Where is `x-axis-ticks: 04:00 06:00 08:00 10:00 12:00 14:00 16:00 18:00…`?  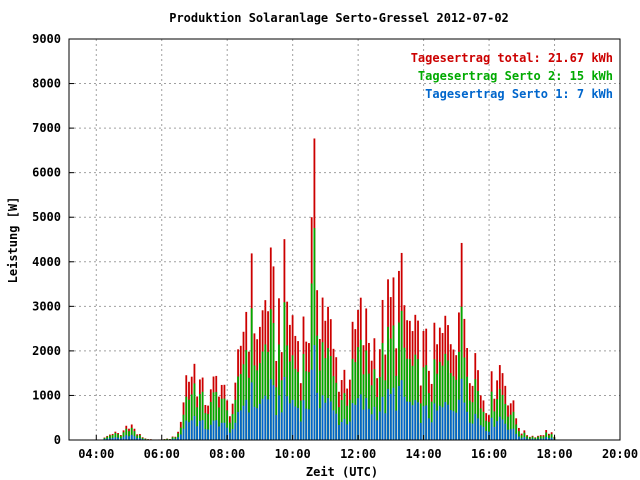 x-axis-ticks: 04:00 06:00 08:00 10:00 12:00 14:00 16:00 18:00… is located at coordinates (358, 448).